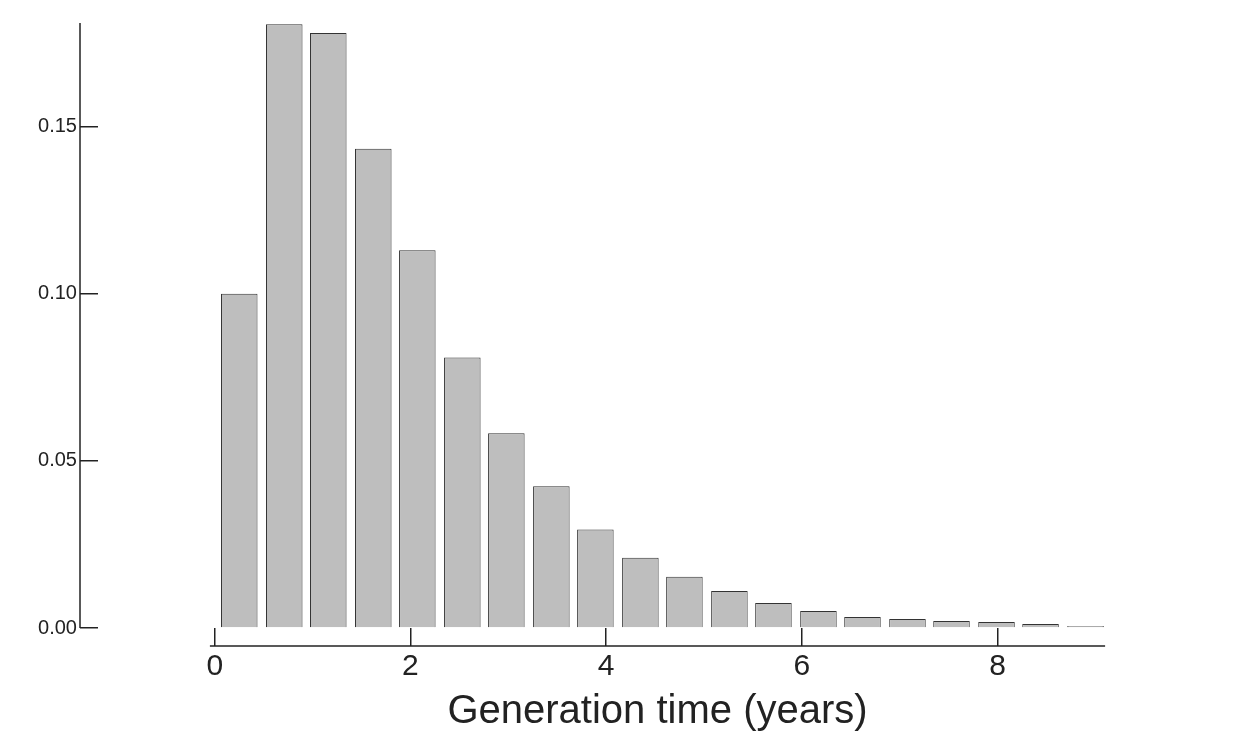  I want to click on x-tick-label: 2, so click(410, 665).